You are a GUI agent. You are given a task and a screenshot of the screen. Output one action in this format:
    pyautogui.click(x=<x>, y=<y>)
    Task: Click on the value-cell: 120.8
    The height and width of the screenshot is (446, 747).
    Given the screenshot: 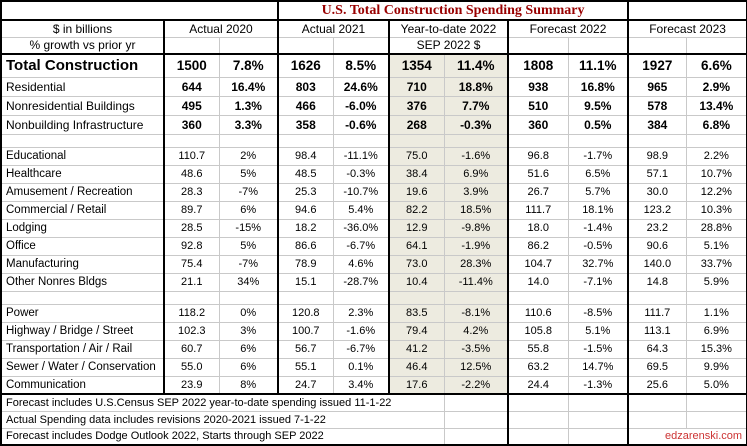 What is the action you would take?
    pyautogui.click(x=305, y=313)
    